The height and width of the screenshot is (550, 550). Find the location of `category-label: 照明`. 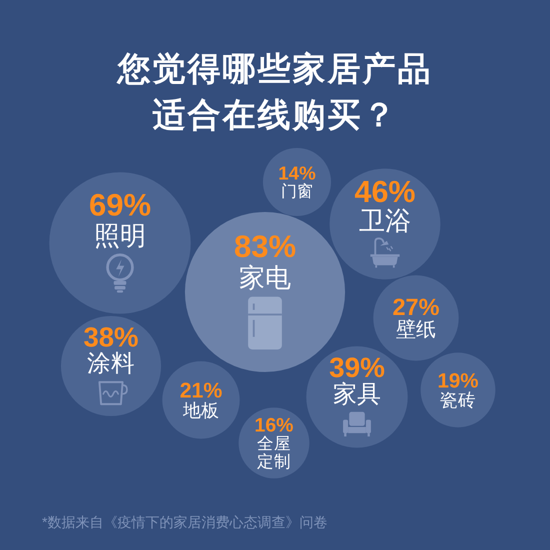

category-label: 照明 is located at coordinates (120, 235).